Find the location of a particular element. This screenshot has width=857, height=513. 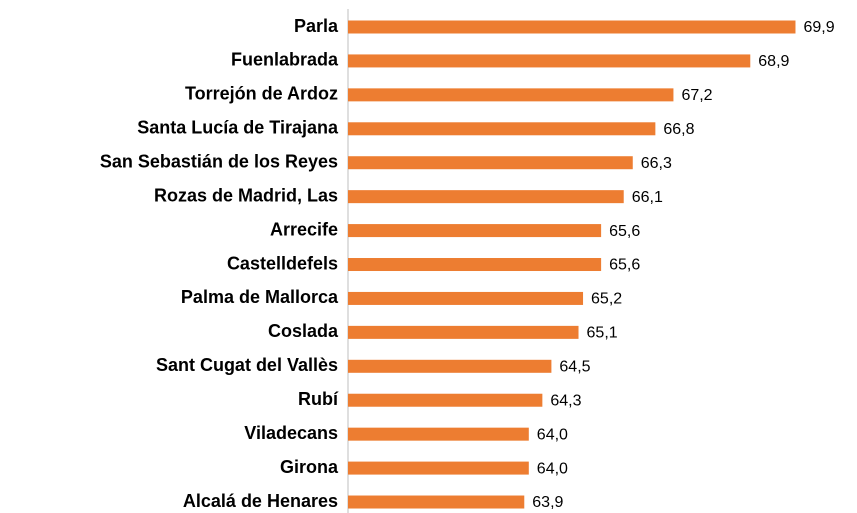

value-label: 66,1 is located at coordinates (647, 197).